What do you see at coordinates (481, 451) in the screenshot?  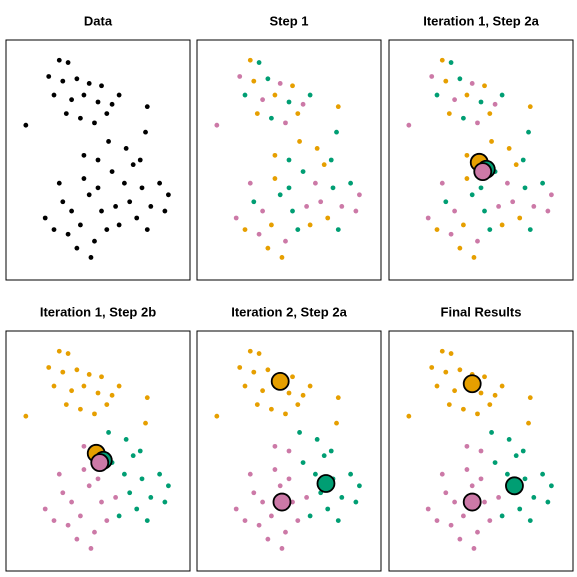 I see `panel-frame` at bounding box center [481, 451].